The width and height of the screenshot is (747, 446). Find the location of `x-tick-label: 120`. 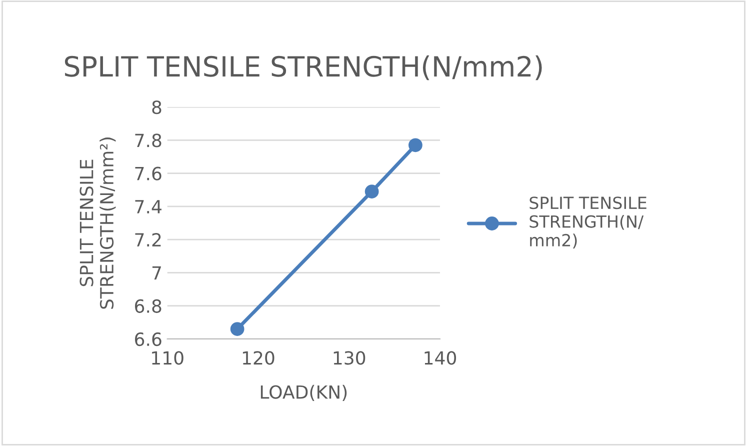

x-tick-label: 120 is located at coordinates (258, 358).